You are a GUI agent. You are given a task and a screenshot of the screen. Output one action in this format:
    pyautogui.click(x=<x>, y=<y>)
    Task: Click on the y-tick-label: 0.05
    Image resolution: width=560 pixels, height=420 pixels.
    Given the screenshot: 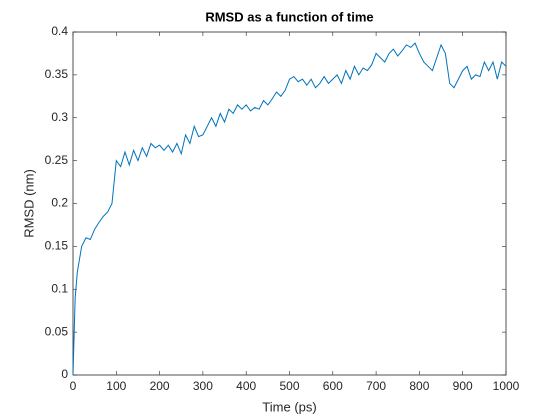 What is the action you would take?
    pyautogui.click(x=57, y=331)
    